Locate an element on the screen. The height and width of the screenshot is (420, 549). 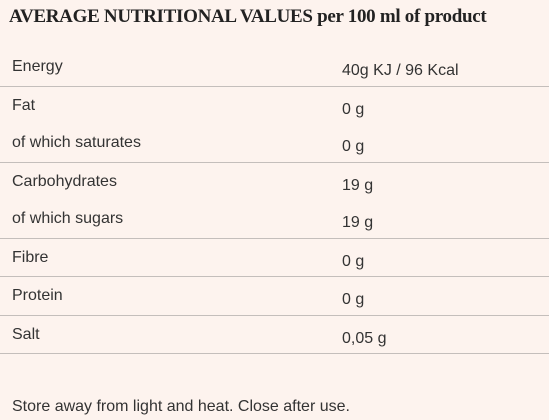
nutrition-row-fibre: Fibre 0 g is located at coordinates (274, 258).